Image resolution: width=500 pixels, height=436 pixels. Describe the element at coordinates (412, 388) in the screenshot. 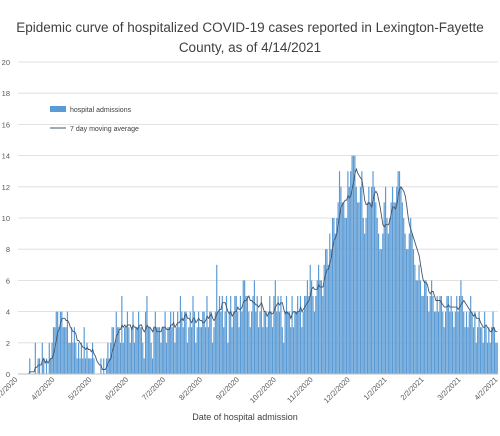

I see `x-tick-label: 2/2/2021` at that location.